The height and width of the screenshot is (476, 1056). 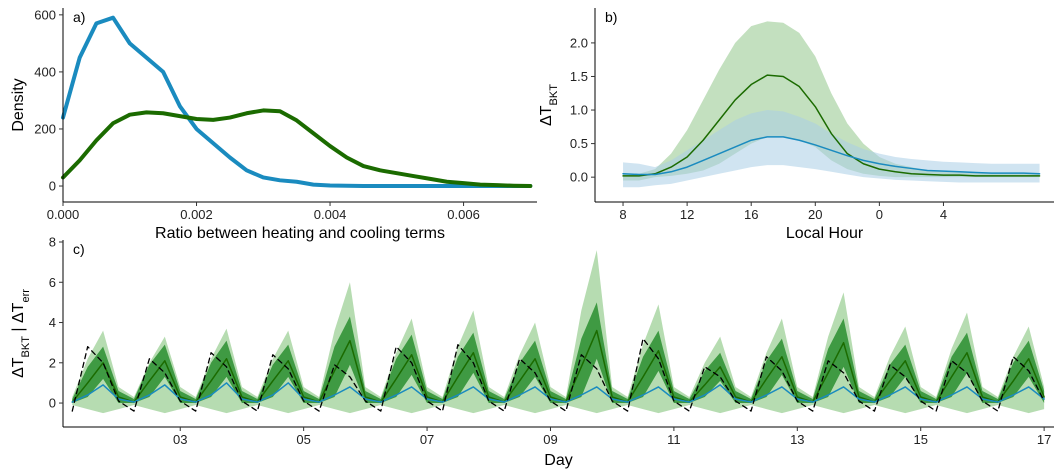 I want to click on x-tick-label: 03, so click(x=180, y=439).